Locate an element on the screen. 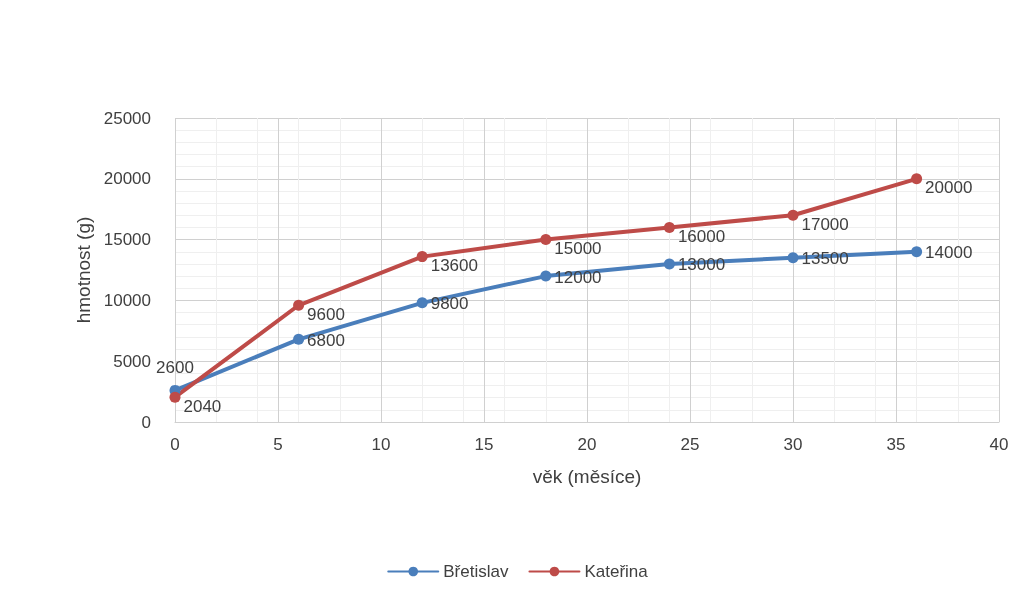 Image resolution: width=1035 pixels, height=603 pixels. data-label: 2600 is located at coordinates (175, 367).